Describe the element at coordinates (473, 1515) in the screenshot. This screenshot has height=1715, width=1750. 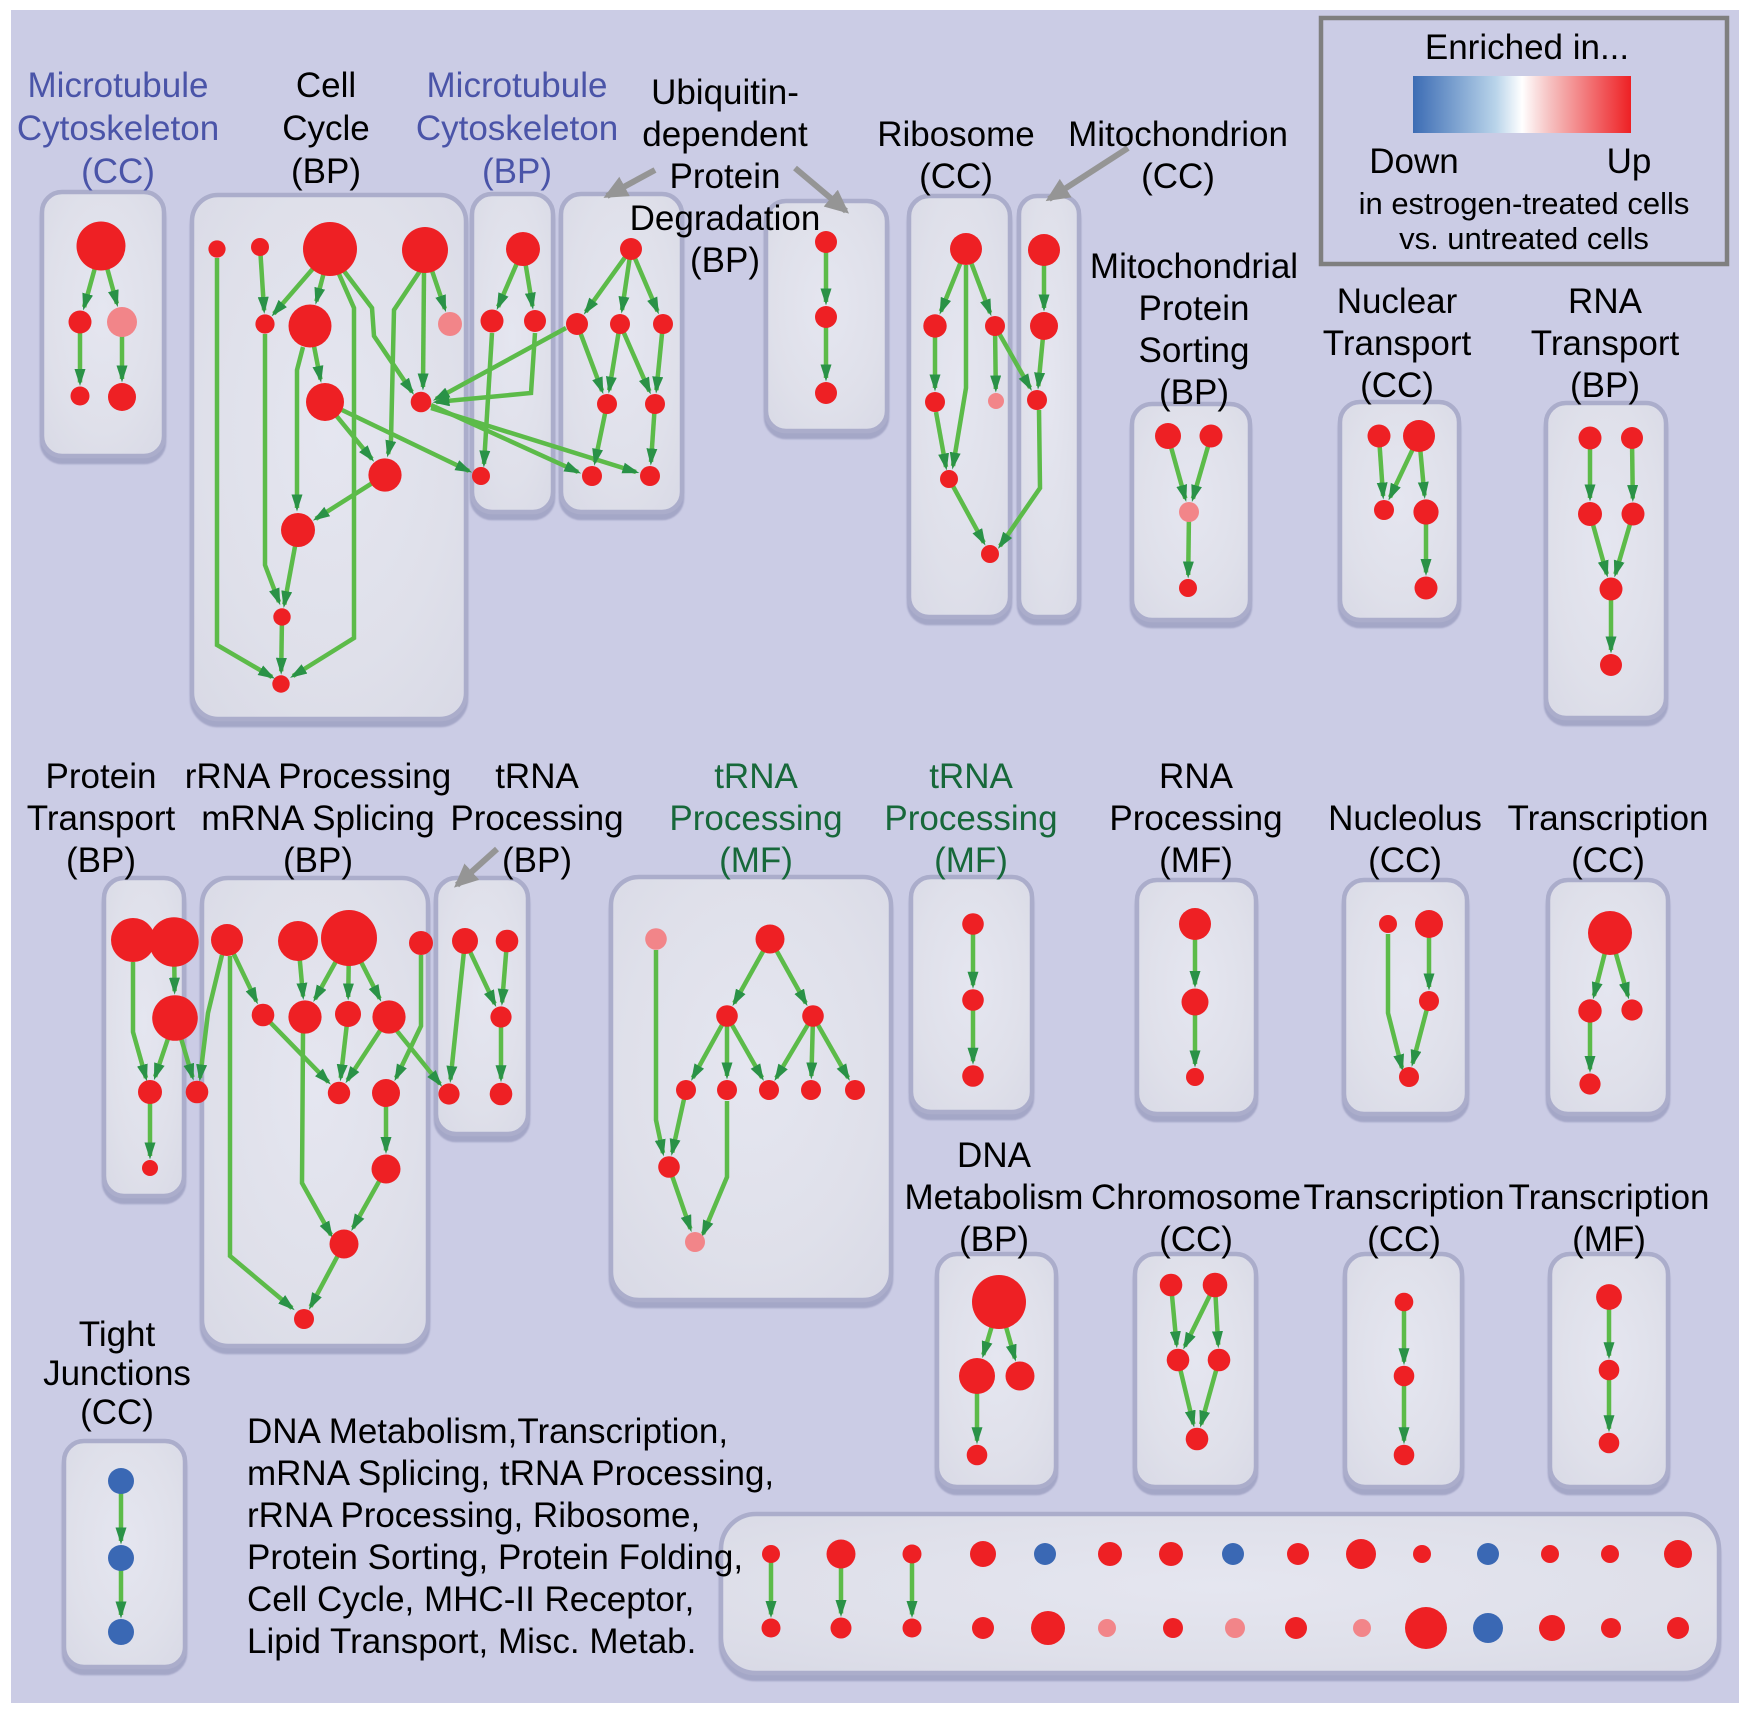
I see `svg-text: rRNA Processing, Ribosome,` at that location.